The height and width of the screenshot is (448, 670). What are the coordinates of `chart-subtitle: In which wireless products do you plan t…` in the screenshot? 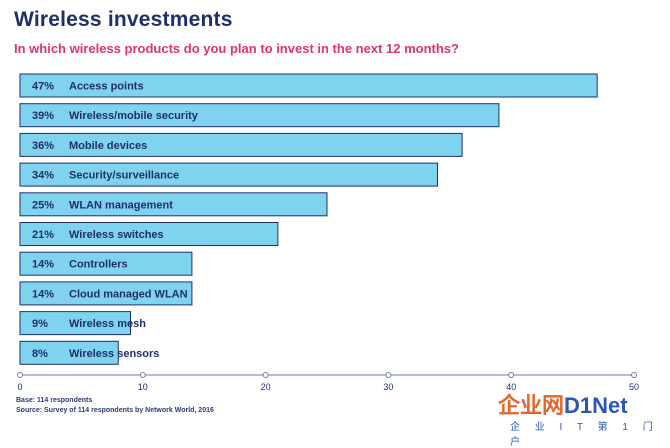 It's located at (236, 48).